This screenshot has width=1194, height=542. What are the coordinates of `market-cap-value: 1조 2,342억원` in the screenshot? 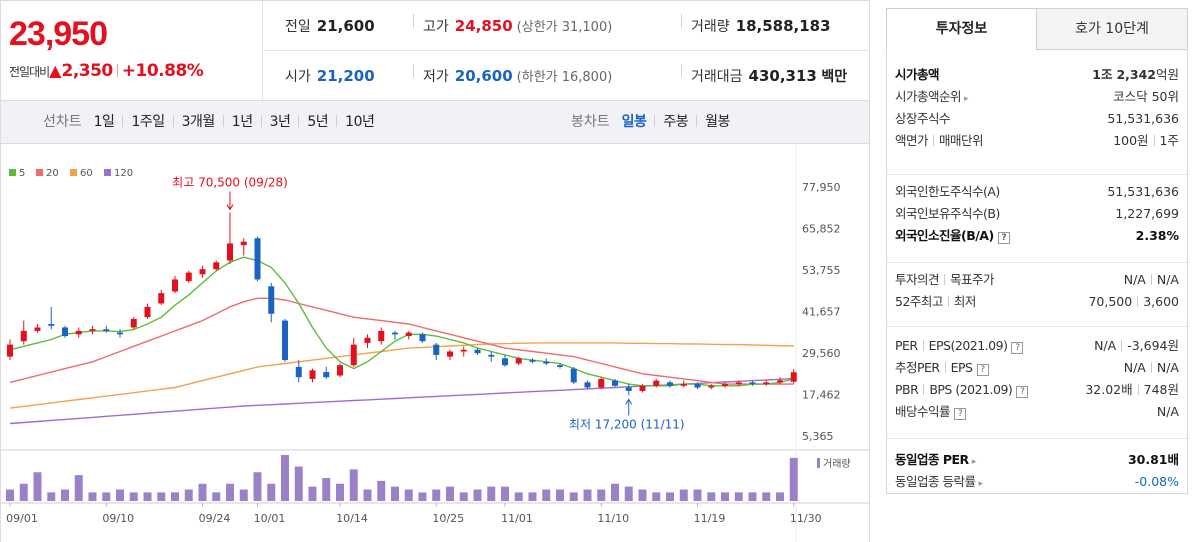 It's located at (1135, 75).